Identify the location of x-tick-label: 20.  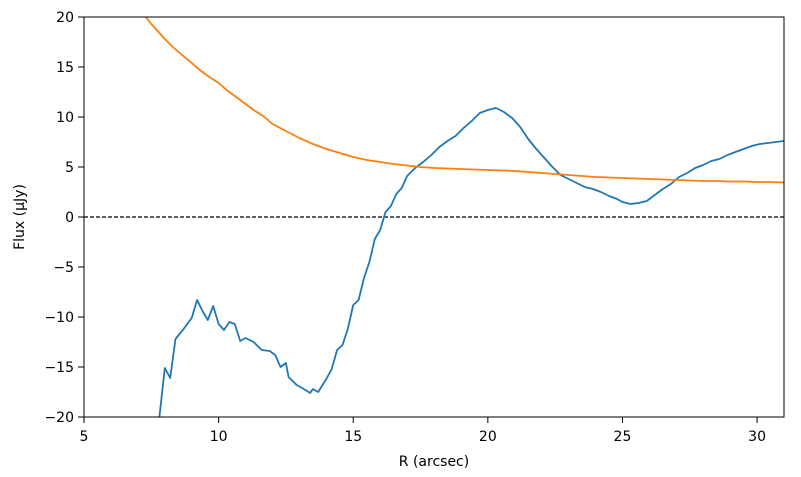
(488, 437).